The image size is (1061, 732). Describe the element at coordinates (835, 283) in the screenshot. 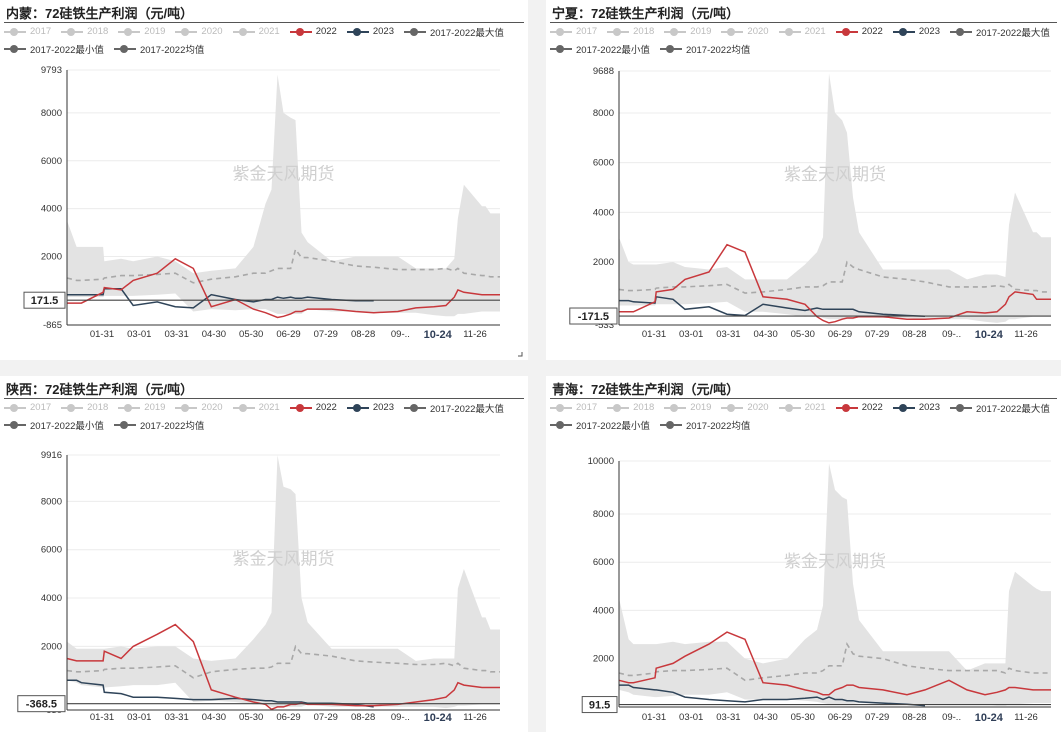

I see `series-2022-line` at that location.